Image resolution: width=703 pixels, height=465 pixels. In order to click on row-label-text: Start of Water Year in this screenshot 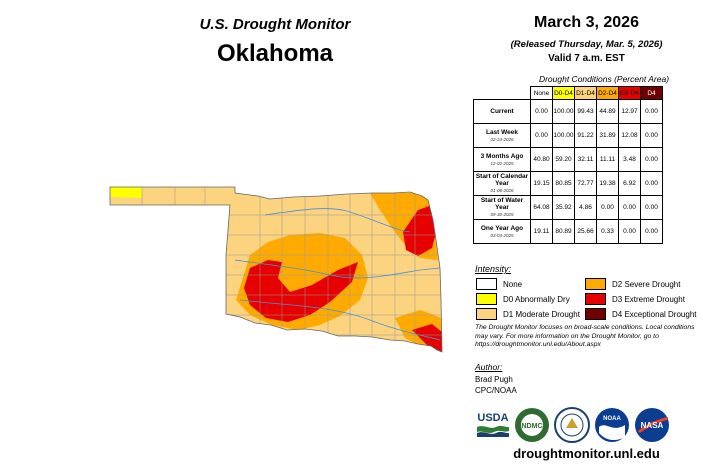, I will do `click(502, 204)`.